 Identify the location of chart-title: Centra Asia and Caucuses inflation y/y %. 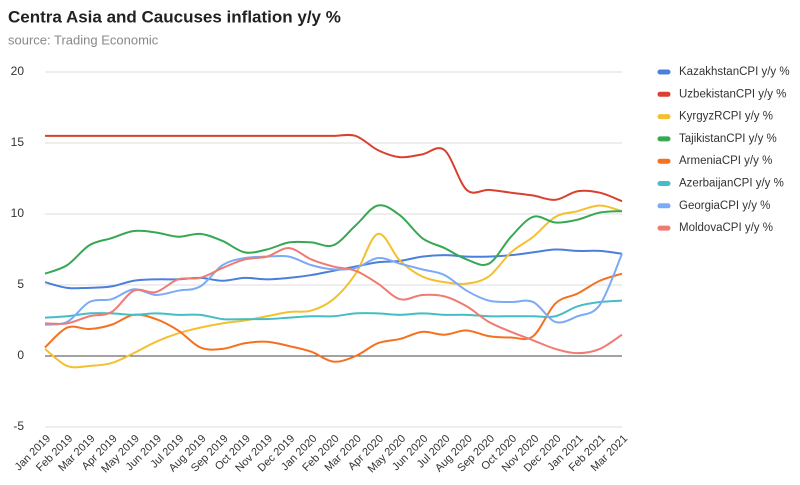
(174, 16).